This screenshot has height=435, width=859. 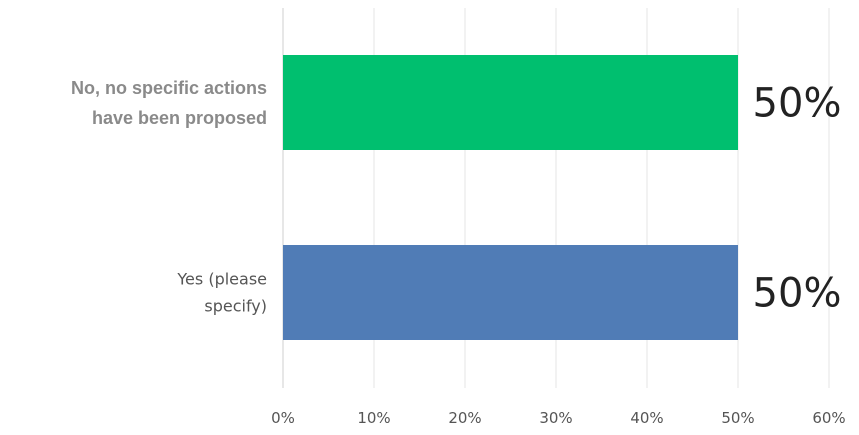 I want to click on x-tick-label: 50%, so click(x=737, y=418).